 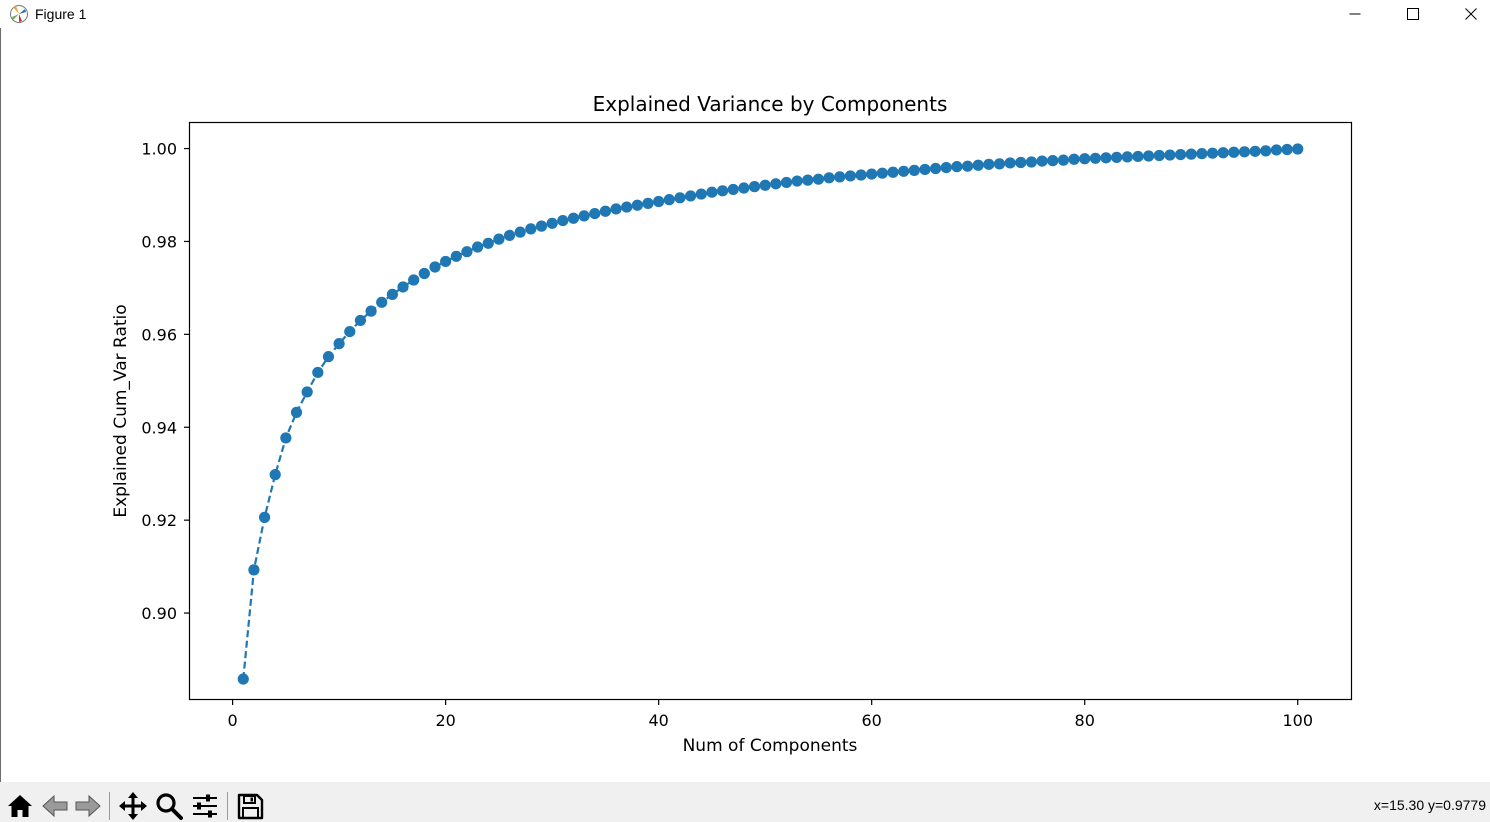 What do you see at coordinates (770, 104) in the screenshot?
I see `chart-title: Explained Variance by Components` at bounding box center [770, 104].